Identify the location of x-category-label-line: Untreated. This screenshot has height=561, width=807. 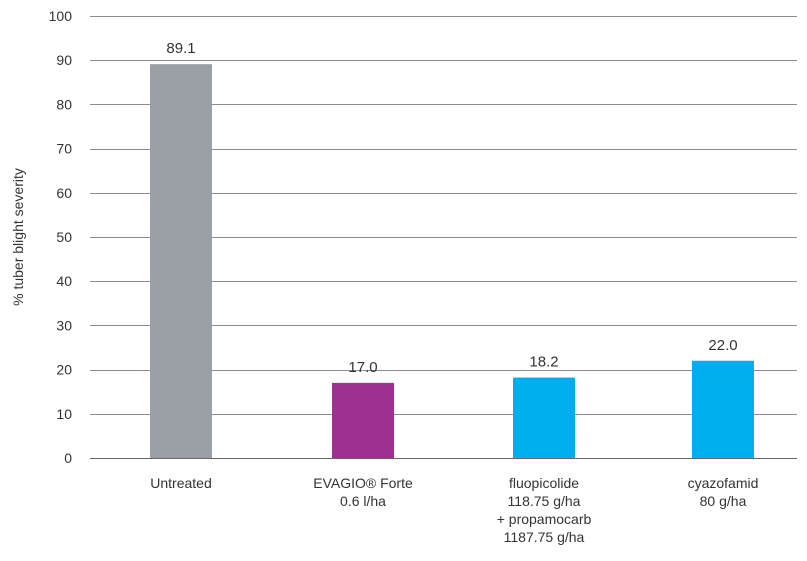
(181, 483).